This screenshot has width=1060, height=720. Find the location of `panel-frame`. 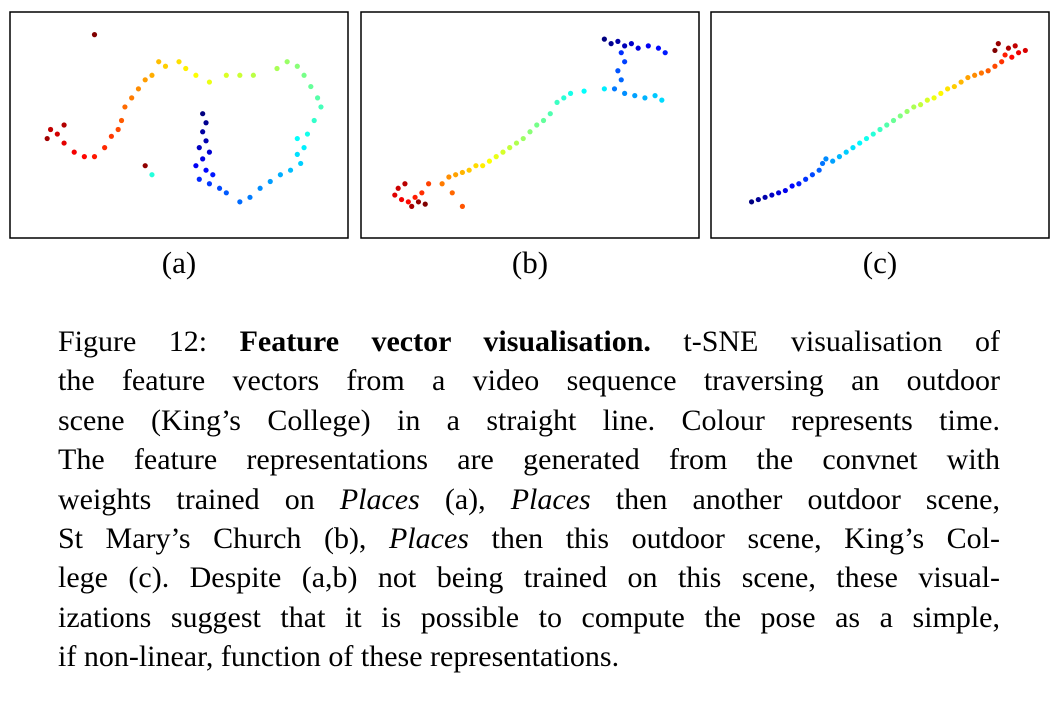

panel-frame is located at coordinates (530, 125).